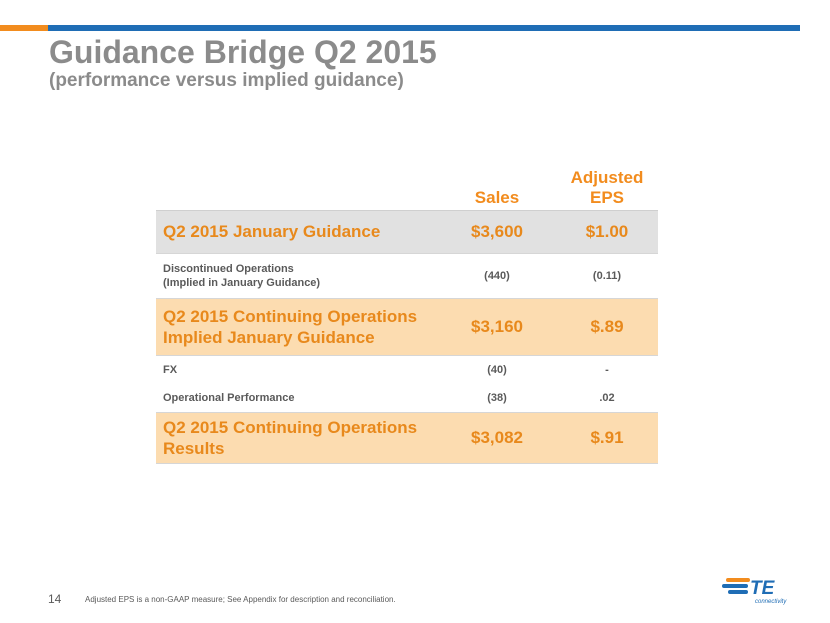 This screenshot has height=623, width=830. Describe the element at coordinates (55, 599) in the screenshot. I see `page-number: 14` at that location.